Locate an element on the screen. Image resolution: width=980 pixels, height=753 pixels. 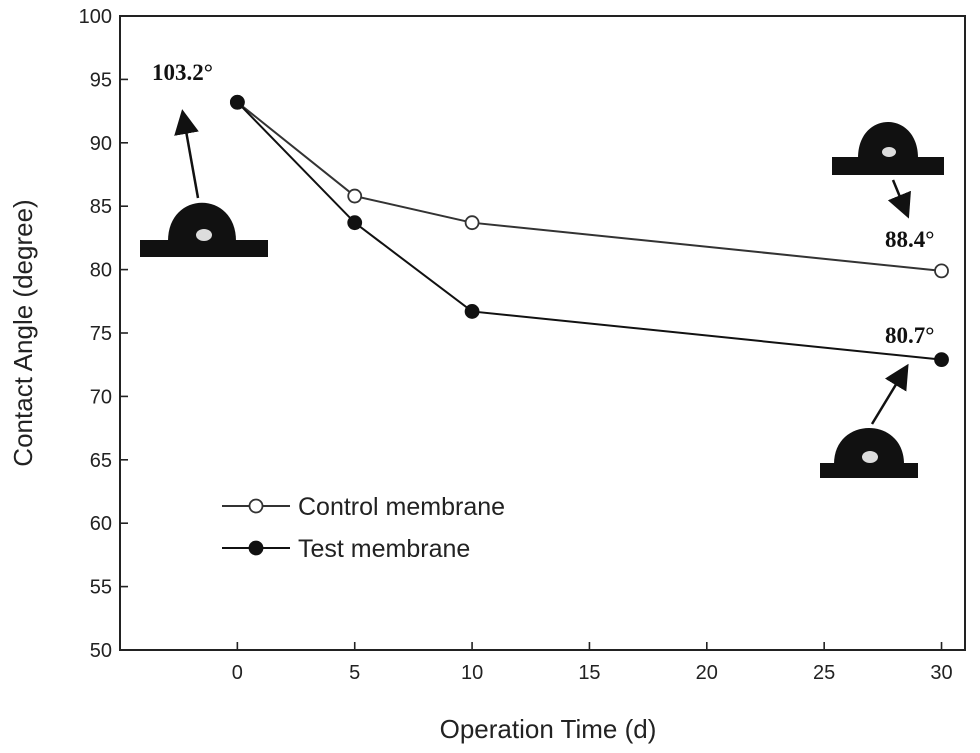
x-tick-label: 20 is located at coordinates (707, 673).